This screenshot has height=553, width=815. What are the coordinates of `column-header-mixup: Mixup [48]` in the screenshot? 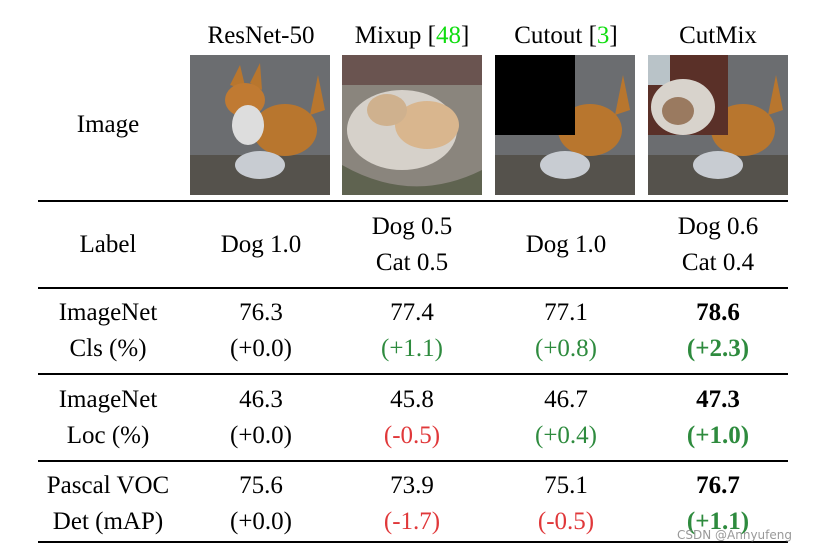 It's located at (412, 36).